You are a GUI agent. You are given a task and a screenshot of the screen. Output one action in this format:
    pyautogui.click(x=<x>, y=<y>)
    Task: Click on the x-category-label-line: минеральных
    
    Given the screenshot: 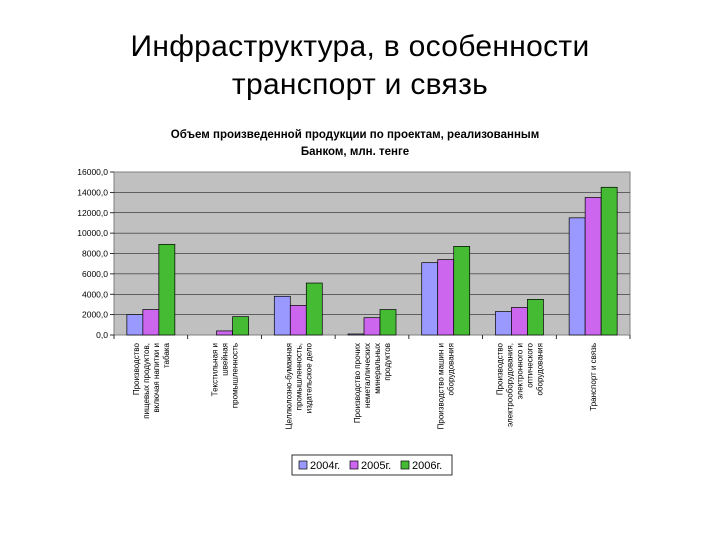 What is the action you would take?
    pyautogui.click(x=377, y=368)
    